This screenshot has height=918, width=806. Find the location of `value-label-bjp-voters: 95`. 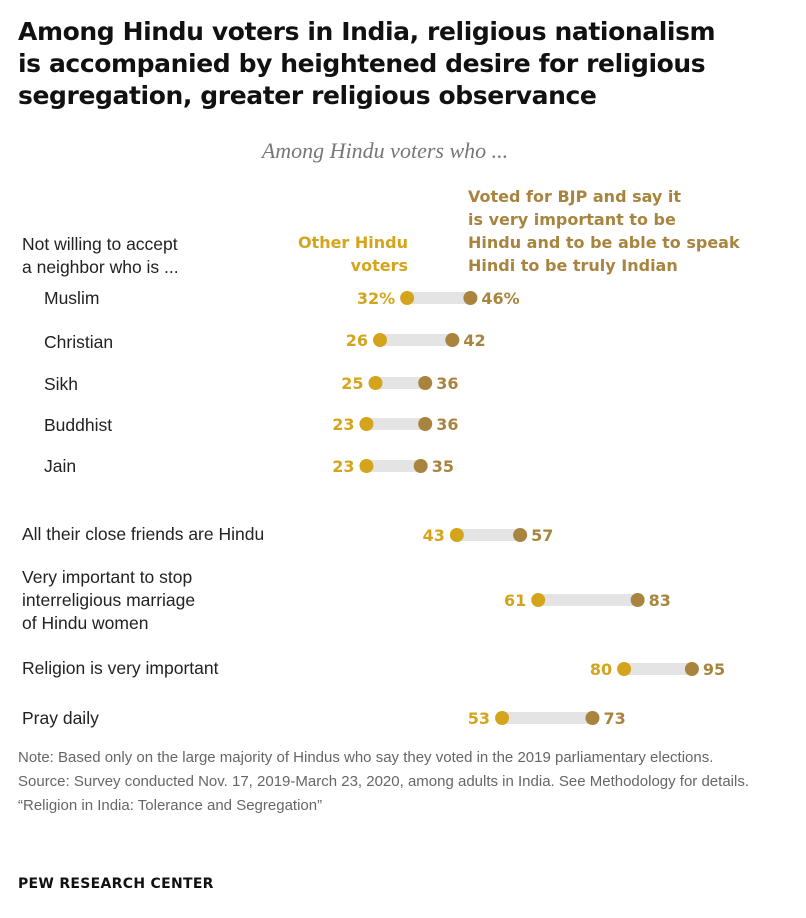

value-label-bjp-voters: 95 is located at coordinates (714, 669).